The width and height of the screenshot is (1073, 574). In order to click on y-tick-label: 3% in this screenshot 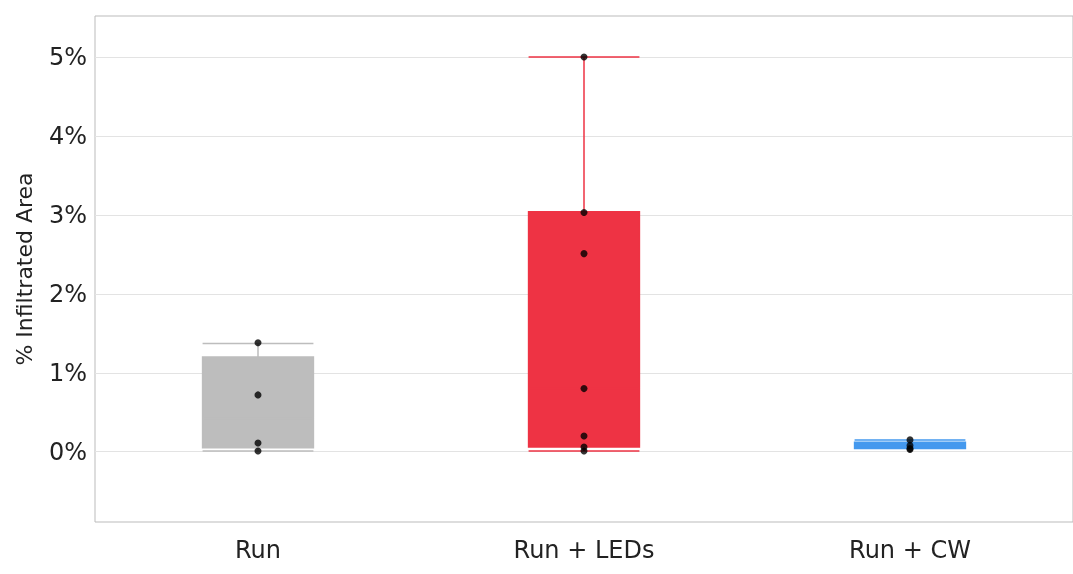, I will do `click(67, 214)`.